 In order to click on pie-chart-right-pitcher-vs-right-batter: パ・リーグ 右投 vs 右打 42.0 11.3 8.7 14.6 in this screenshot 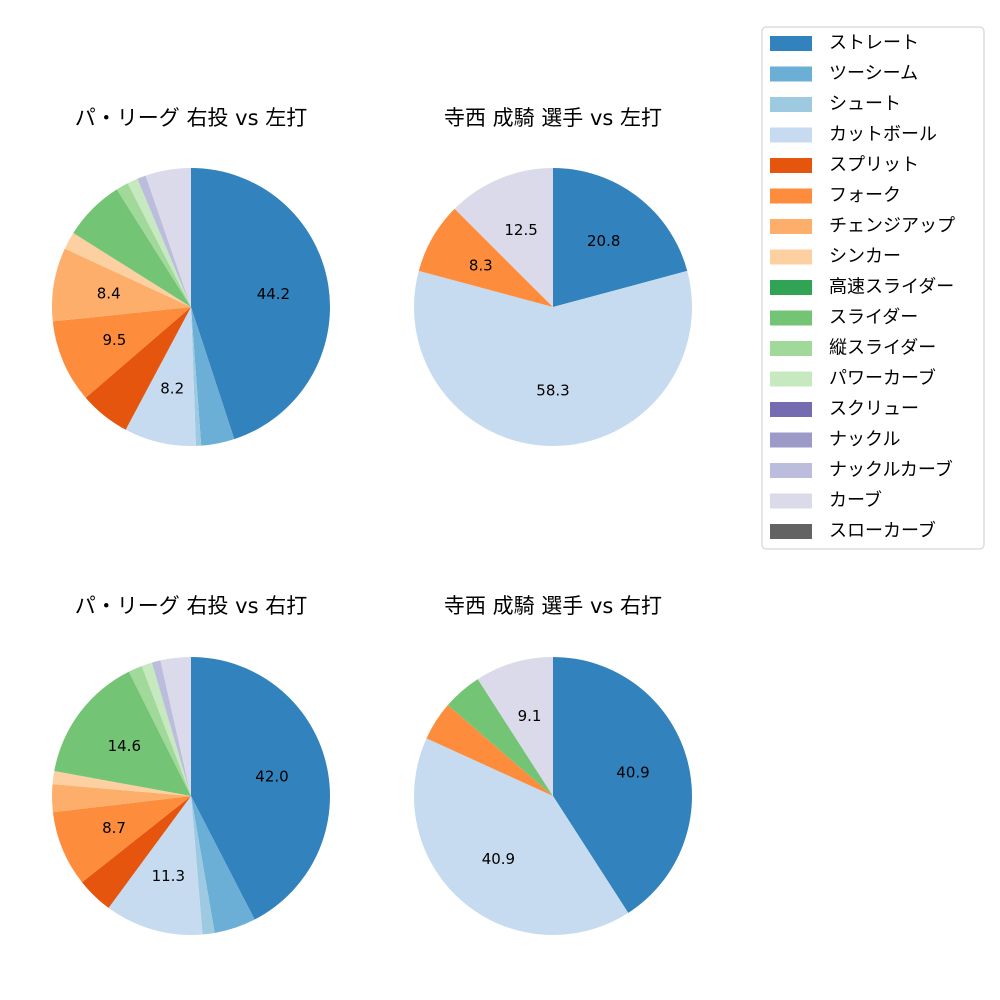, I will do `click(191, 765)`.